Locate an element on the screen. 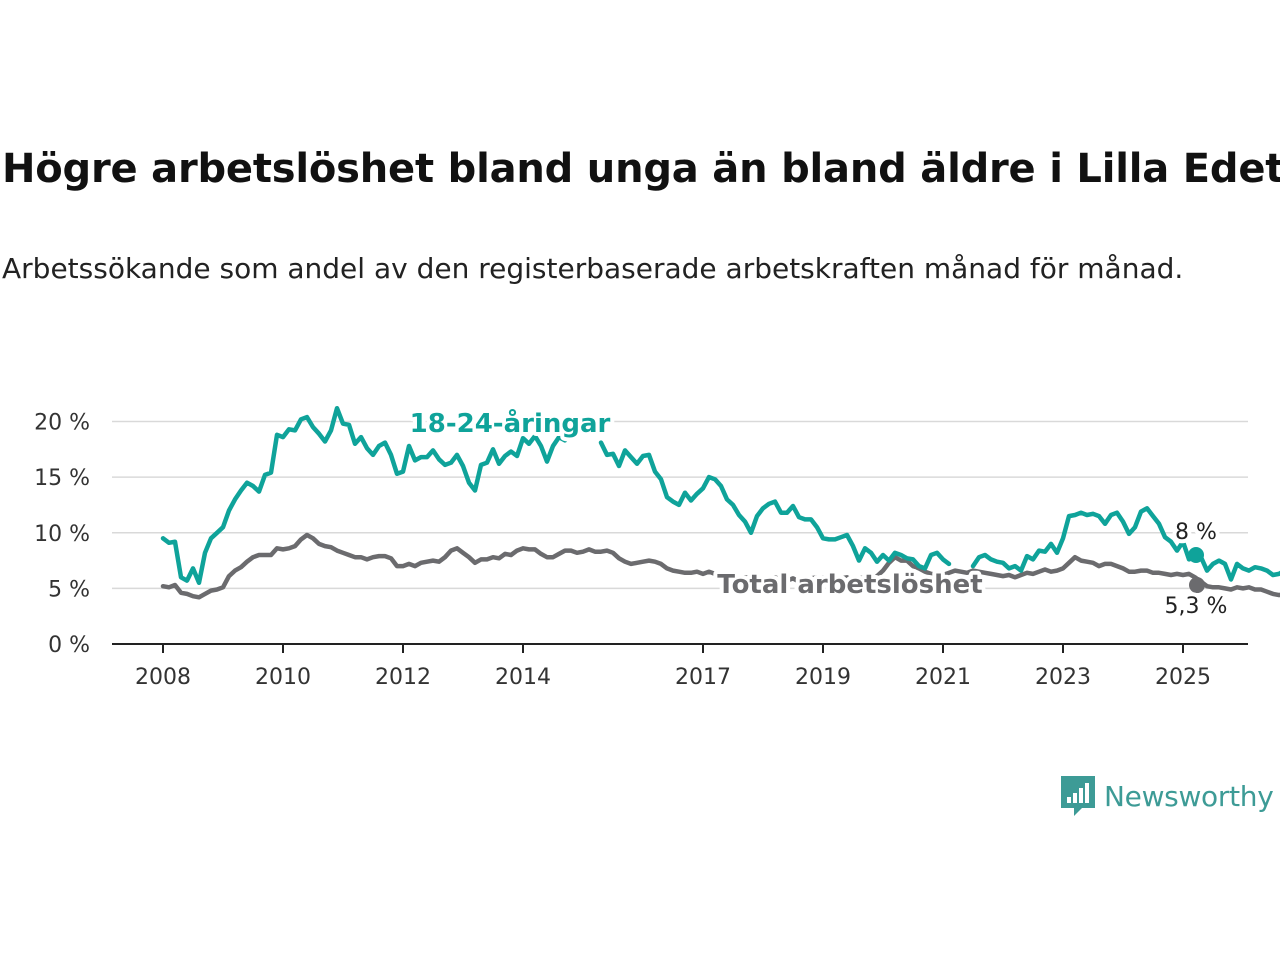  x-tick-label: 2008 is located at coordinates (163, 677).